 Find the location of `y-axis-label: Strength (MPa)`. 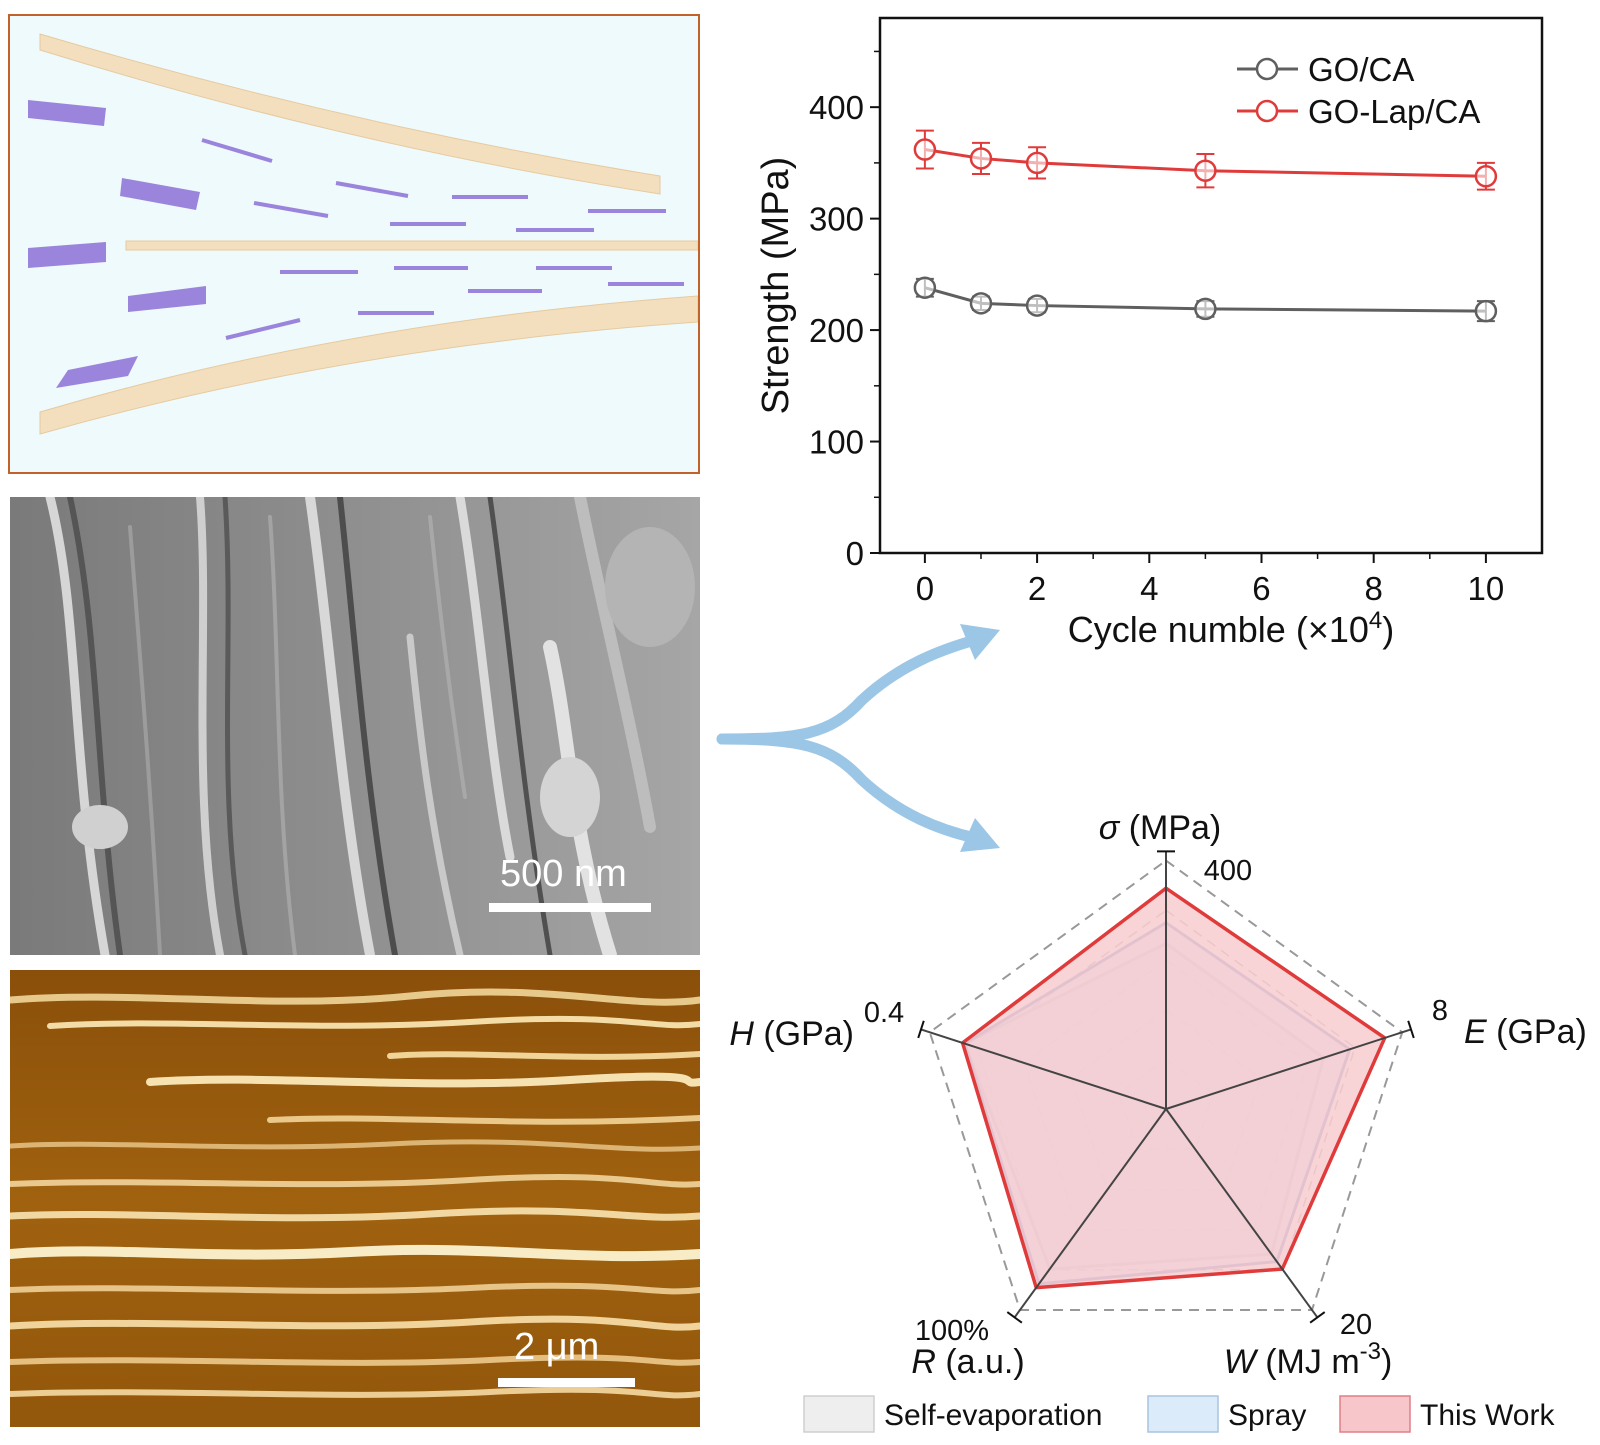

y-axis-label: Strength (MPa) is located at coordinates (776, 286).